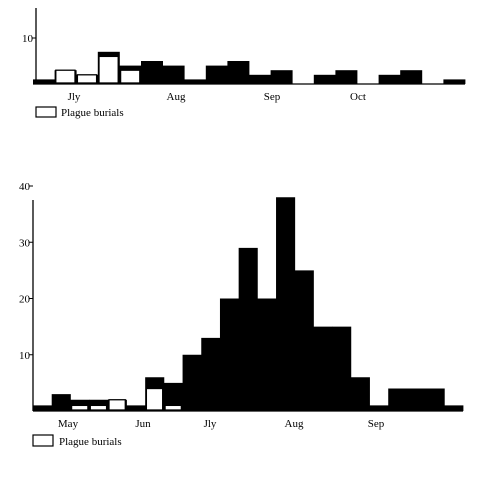  I want to click on x-month-label-oct: Oct, so click(358, 97).